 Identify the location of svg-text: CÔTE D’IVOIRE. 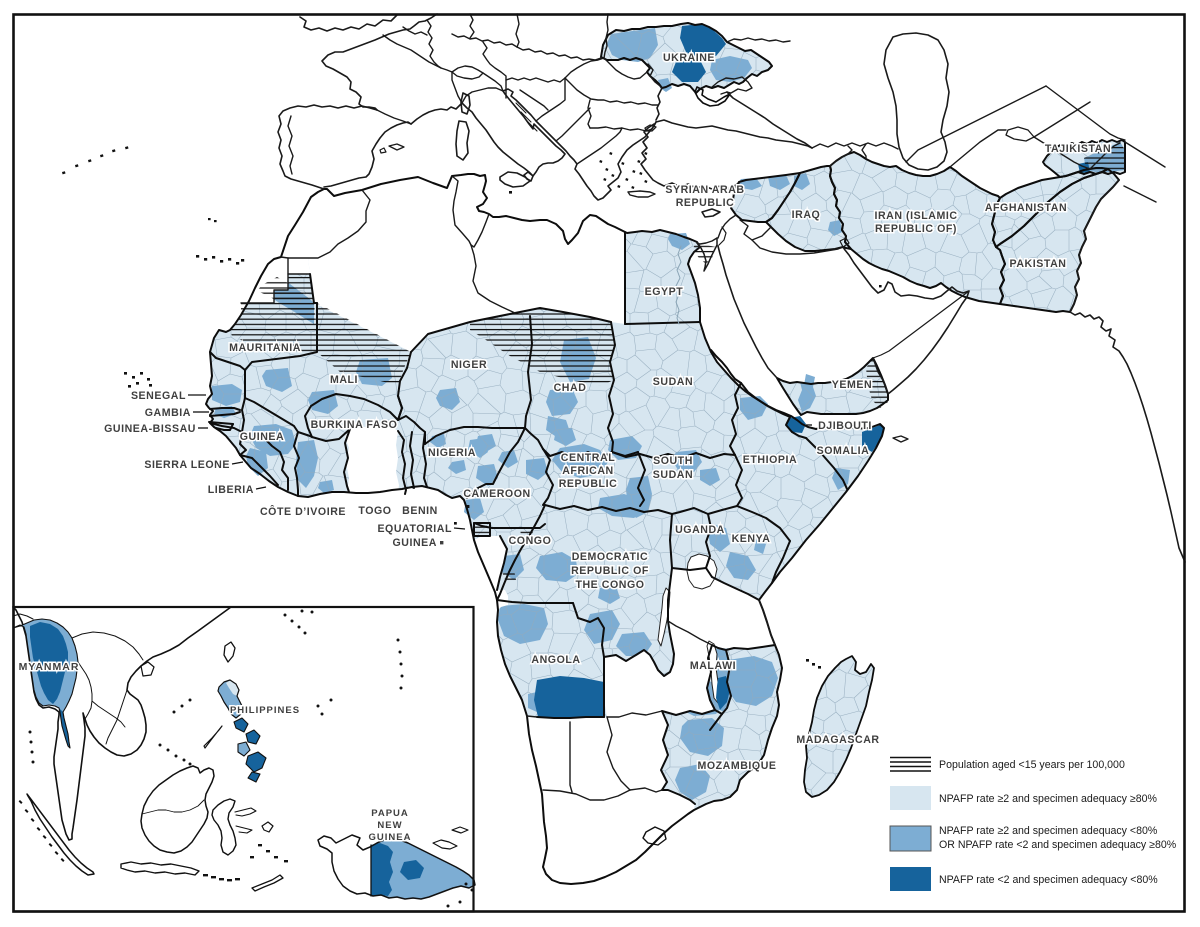
(303, 511).